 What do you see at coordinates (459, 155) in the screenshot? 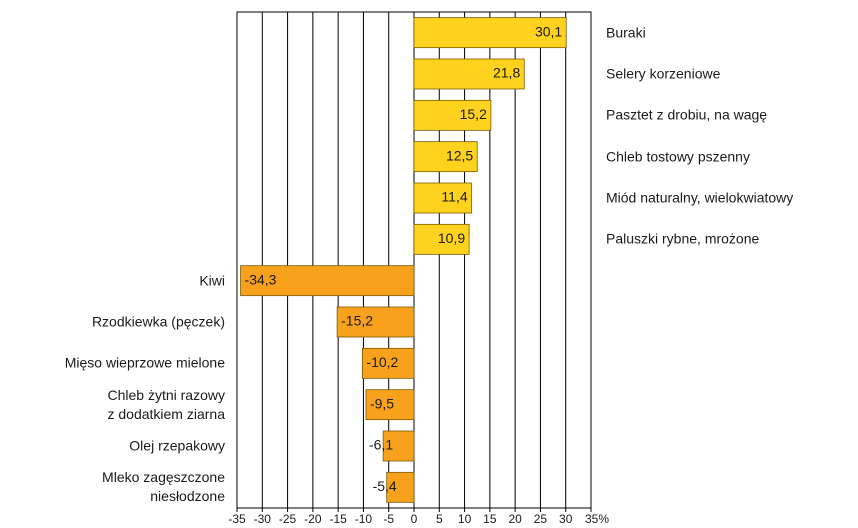
I see `value-label: 12,5` at bounding box center [459, 155].